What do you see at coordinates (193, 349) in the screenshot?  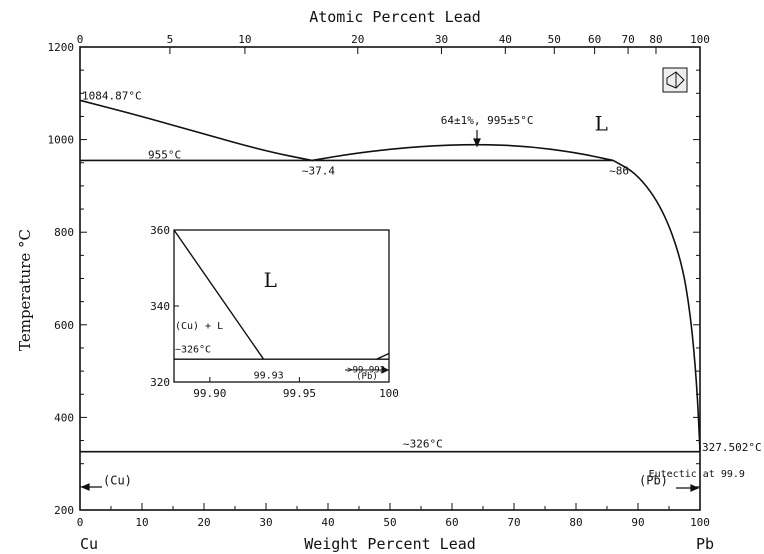 I see `inset-annotation-label: ~326°C` at bounding box center [193, 349].